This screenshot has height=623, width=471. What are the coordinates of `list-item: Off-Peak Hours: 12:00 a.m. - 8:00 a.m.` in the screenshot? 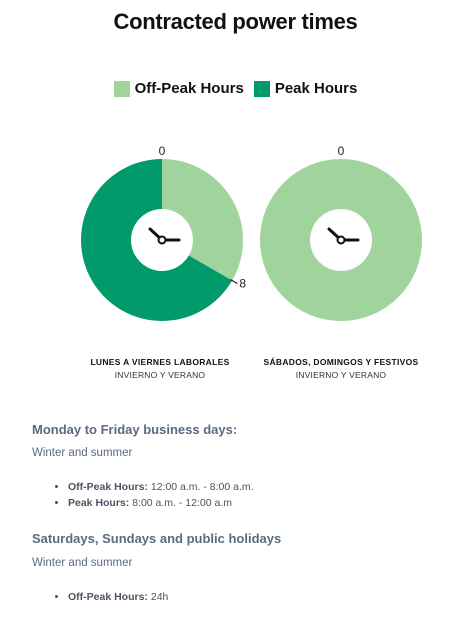 It's located at (161, 487).